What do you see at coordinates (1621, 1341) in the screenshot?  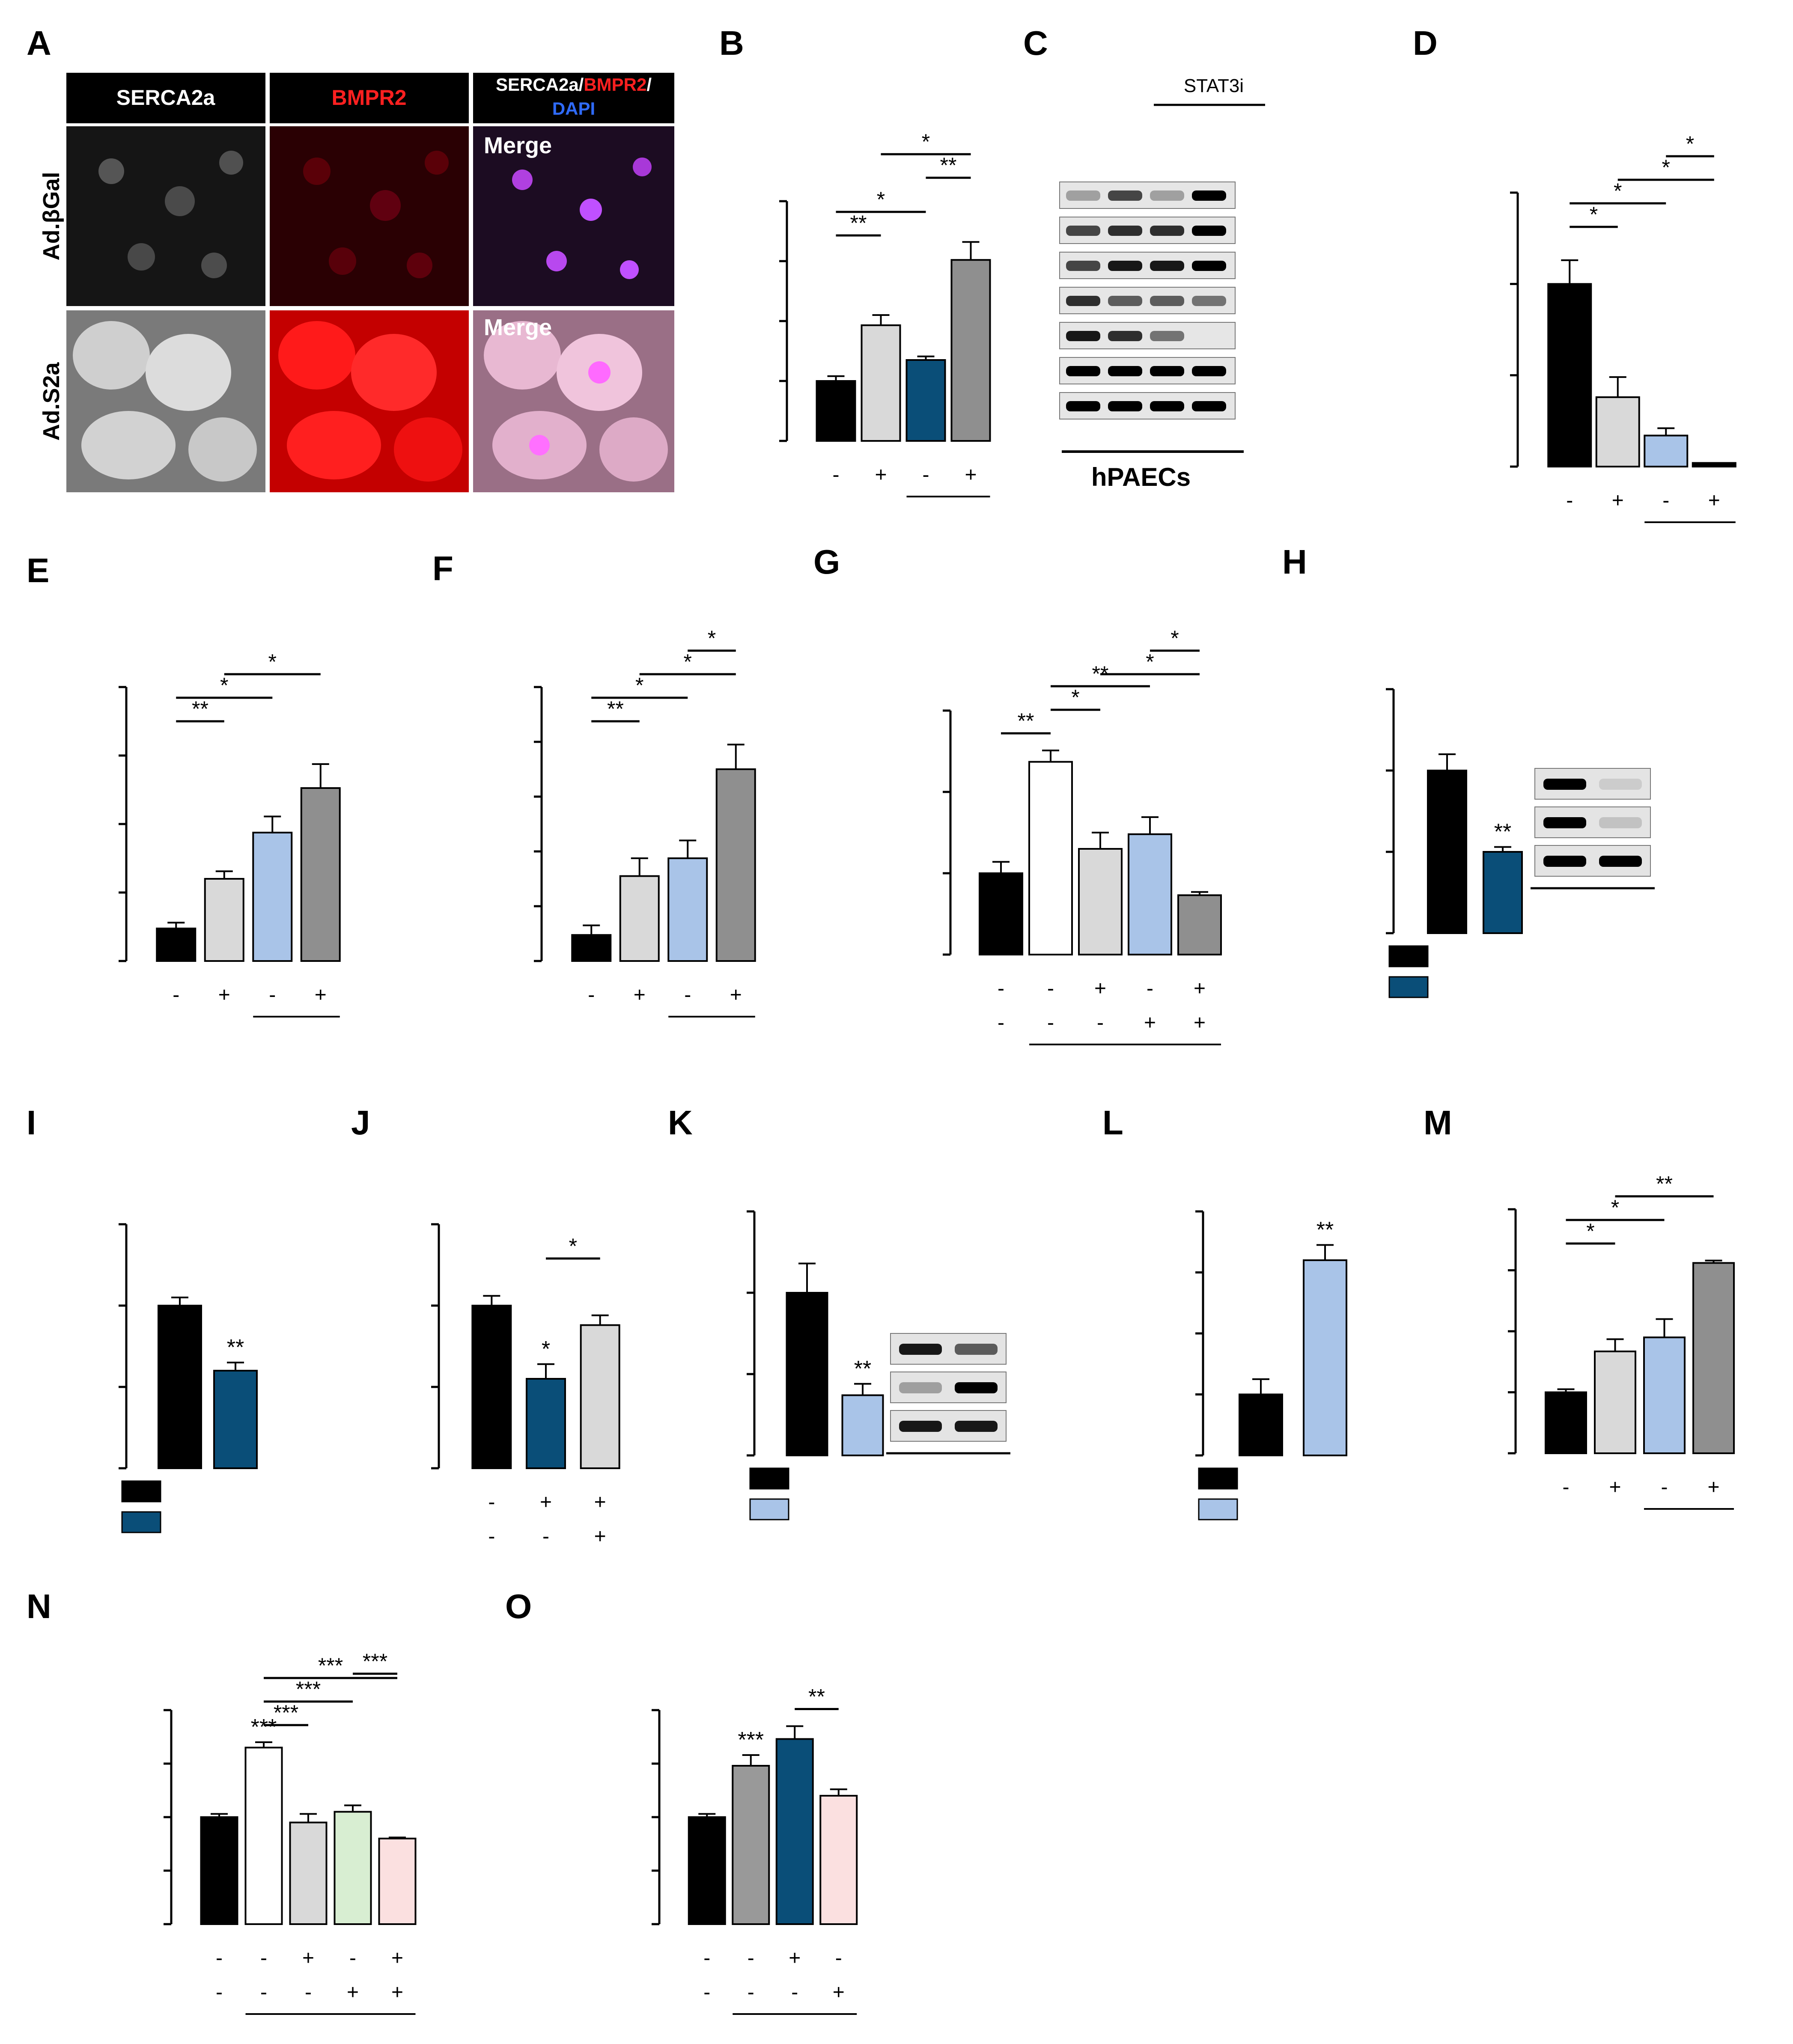 I see `chart-m: ****- + - +` at bounding box center [1621, 1341].